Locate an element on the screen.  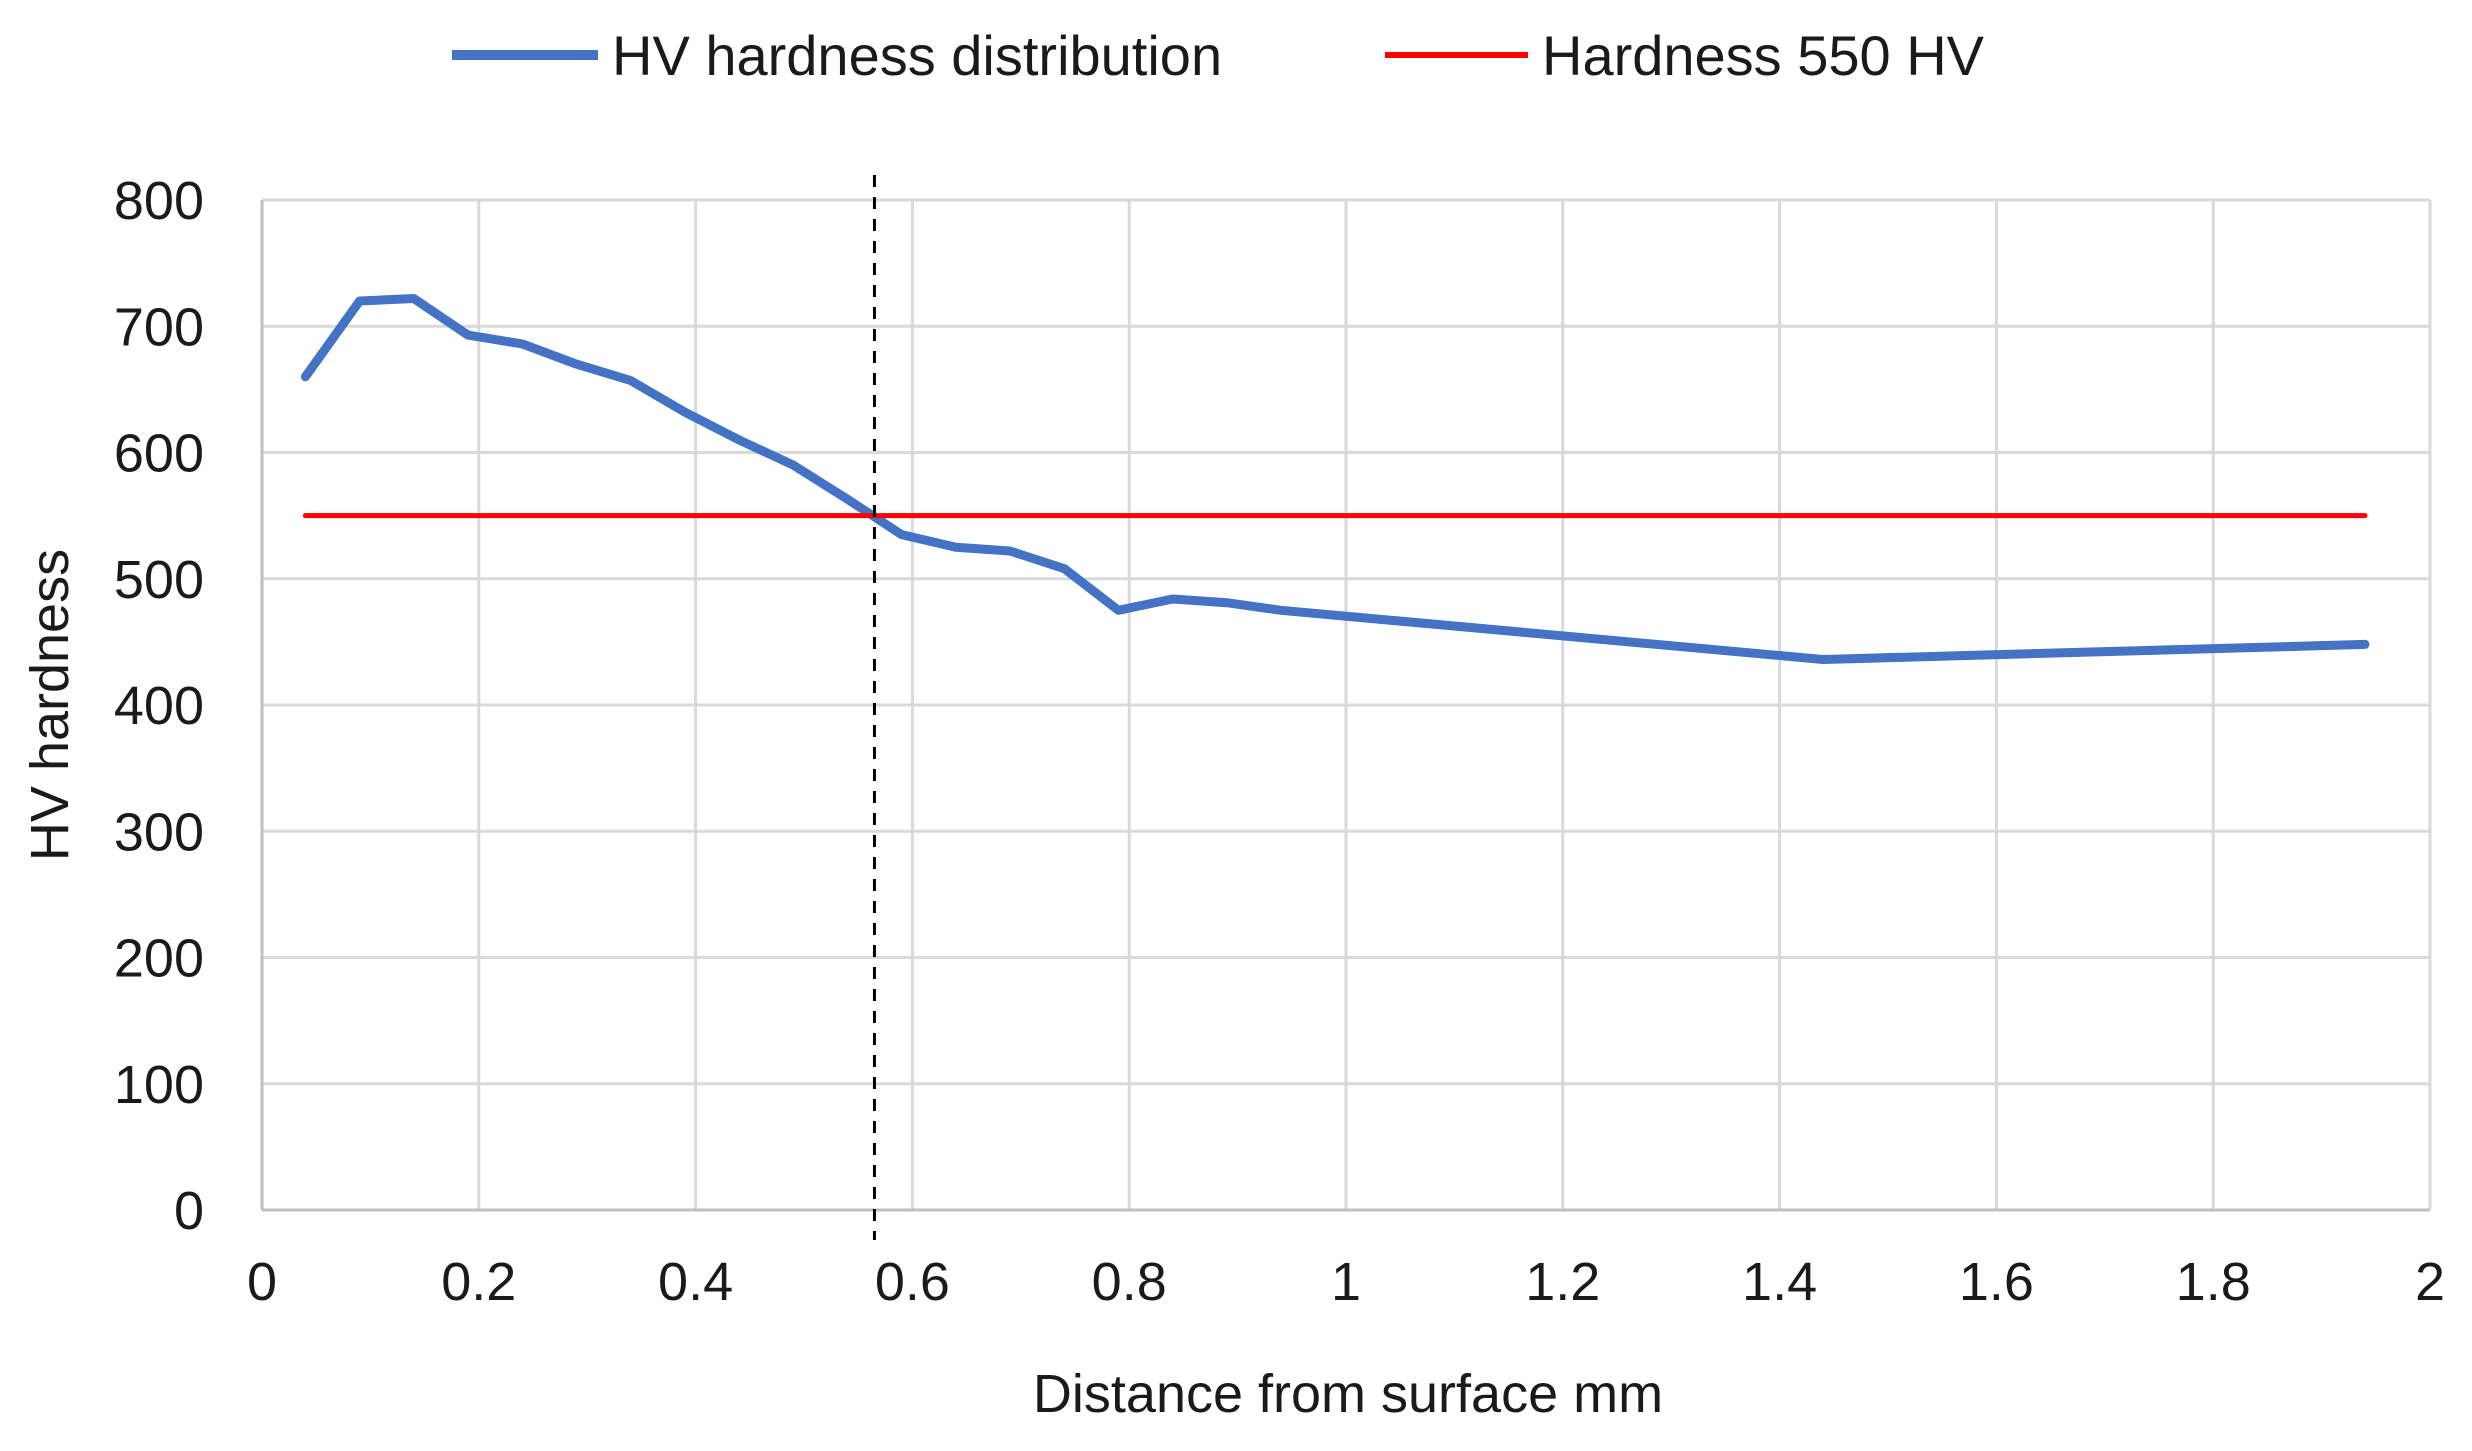
legend: HV hardness distribution Hardness 550 HV is located at coordinates (1218, 55).